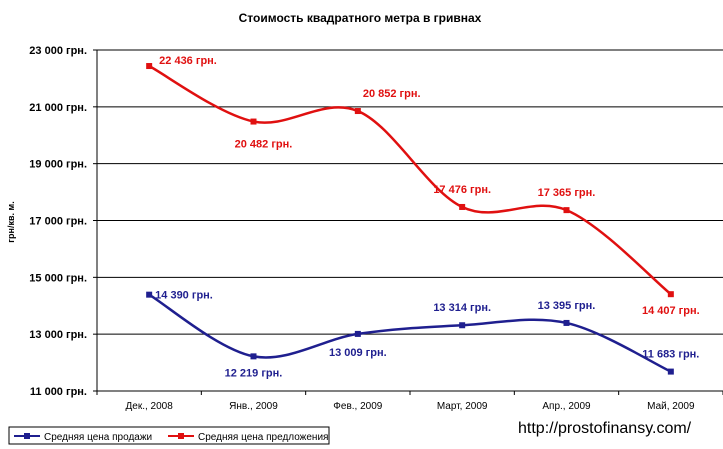 The height and width of the screenshot is (449, 723). What do you see at coordinates (58, 51) in the screenshot?
I see `y-tick-label: 23 000 грн.` at bounding box center [58, 51].